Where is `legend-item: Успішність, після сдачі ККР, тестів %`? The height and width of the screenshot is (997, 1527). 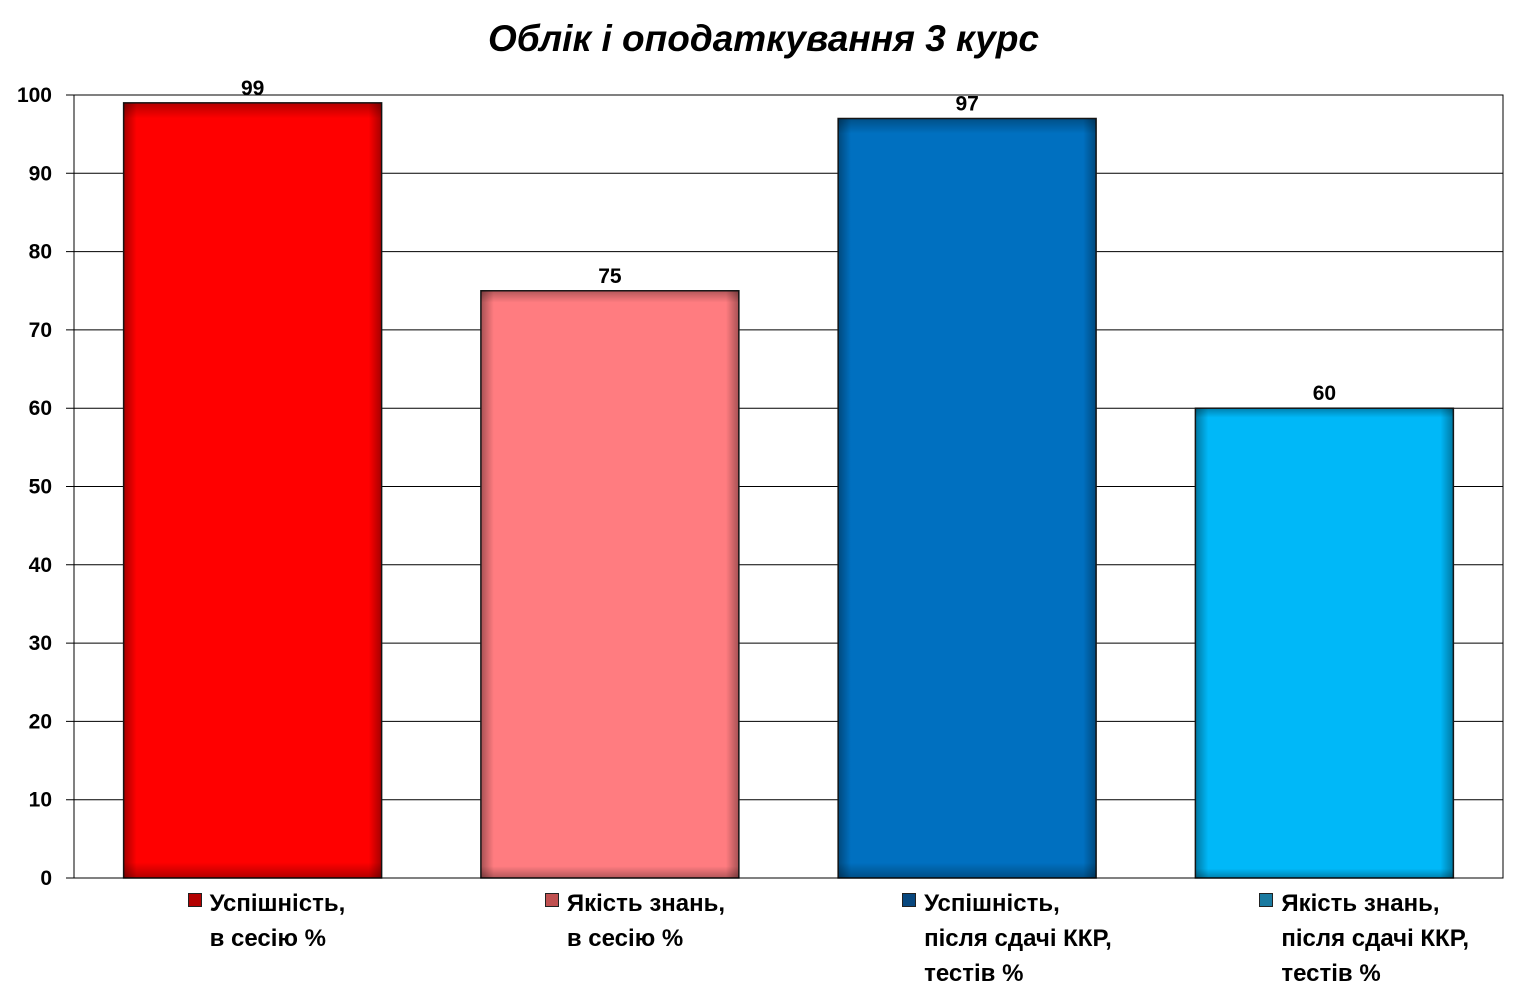 legend-item: Успішність, після сдачі ККР, тестів % is located at coordinates (1007, 938).